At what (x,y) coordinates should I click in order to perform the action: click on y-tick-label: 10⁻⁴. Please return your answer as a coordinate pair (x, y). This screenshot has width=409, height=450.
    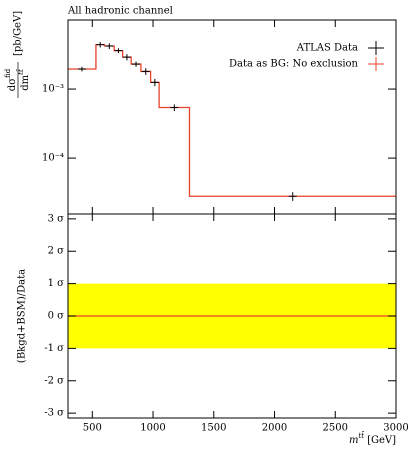
    Looking at the image, I should click on (53, 158).